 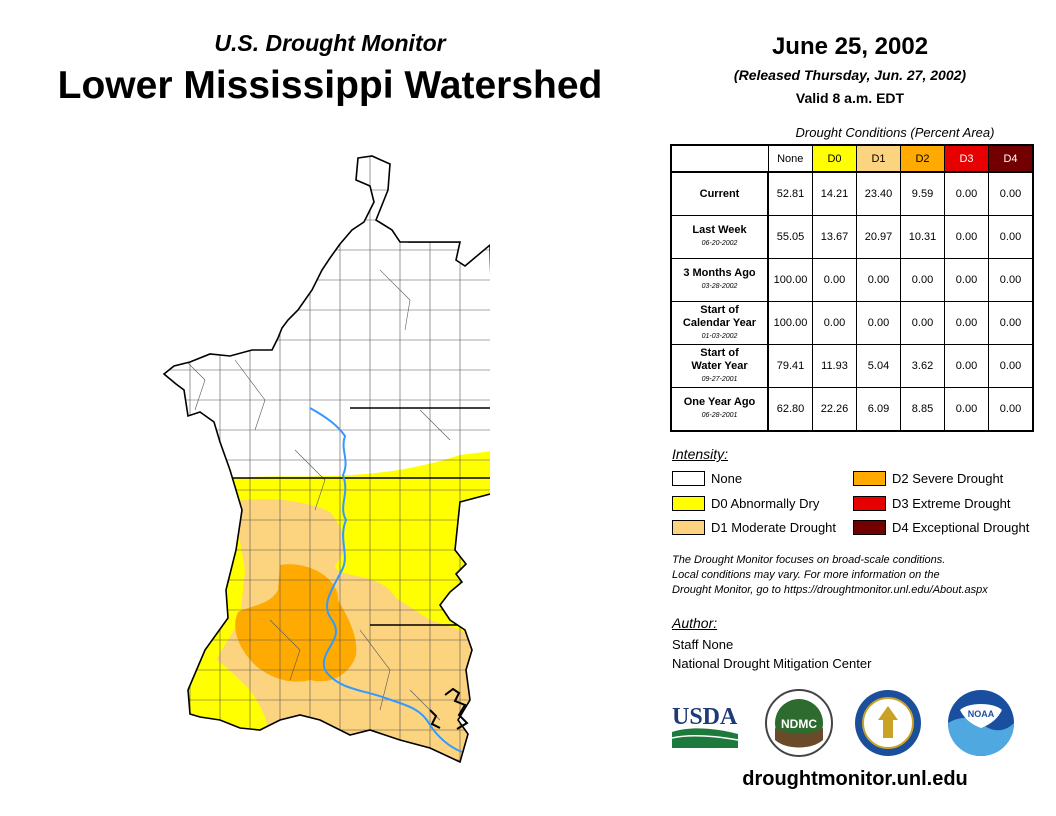 What do you see at coordinates (834, 193) in the screenshot?
I see `cell-d0: 14.21` at bounding box center [834, 193].